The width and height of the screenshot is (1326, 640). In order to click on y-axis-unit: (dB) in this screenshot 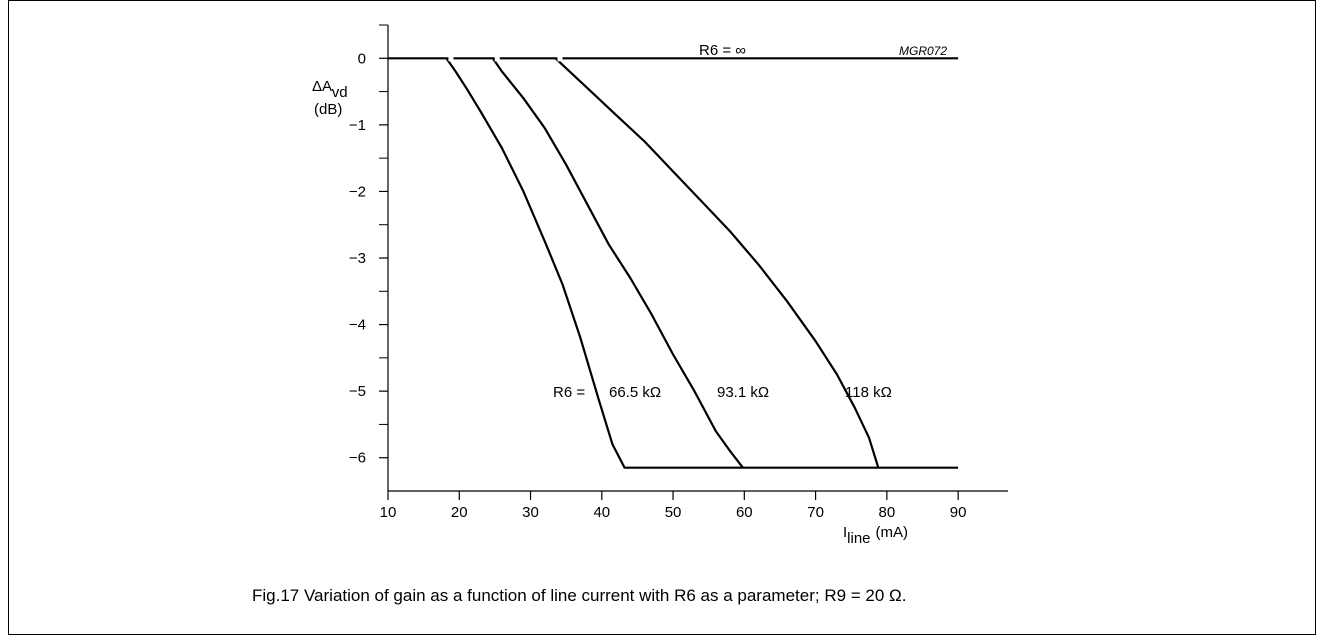, I will do `click(328, 109)`.